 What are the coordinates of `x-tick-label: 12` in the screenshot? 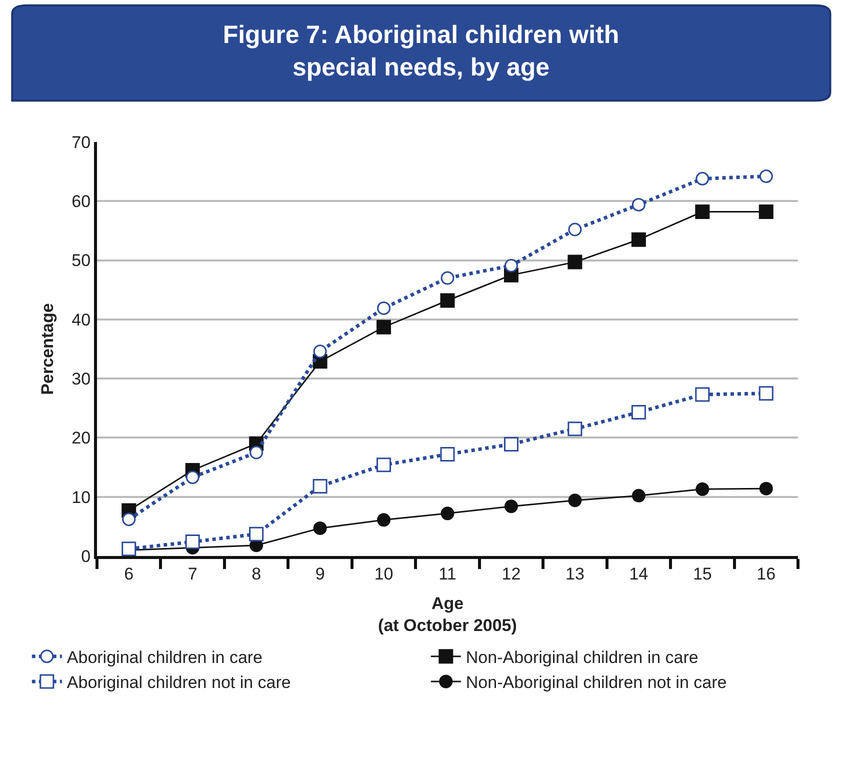 It's located at (511, 574).